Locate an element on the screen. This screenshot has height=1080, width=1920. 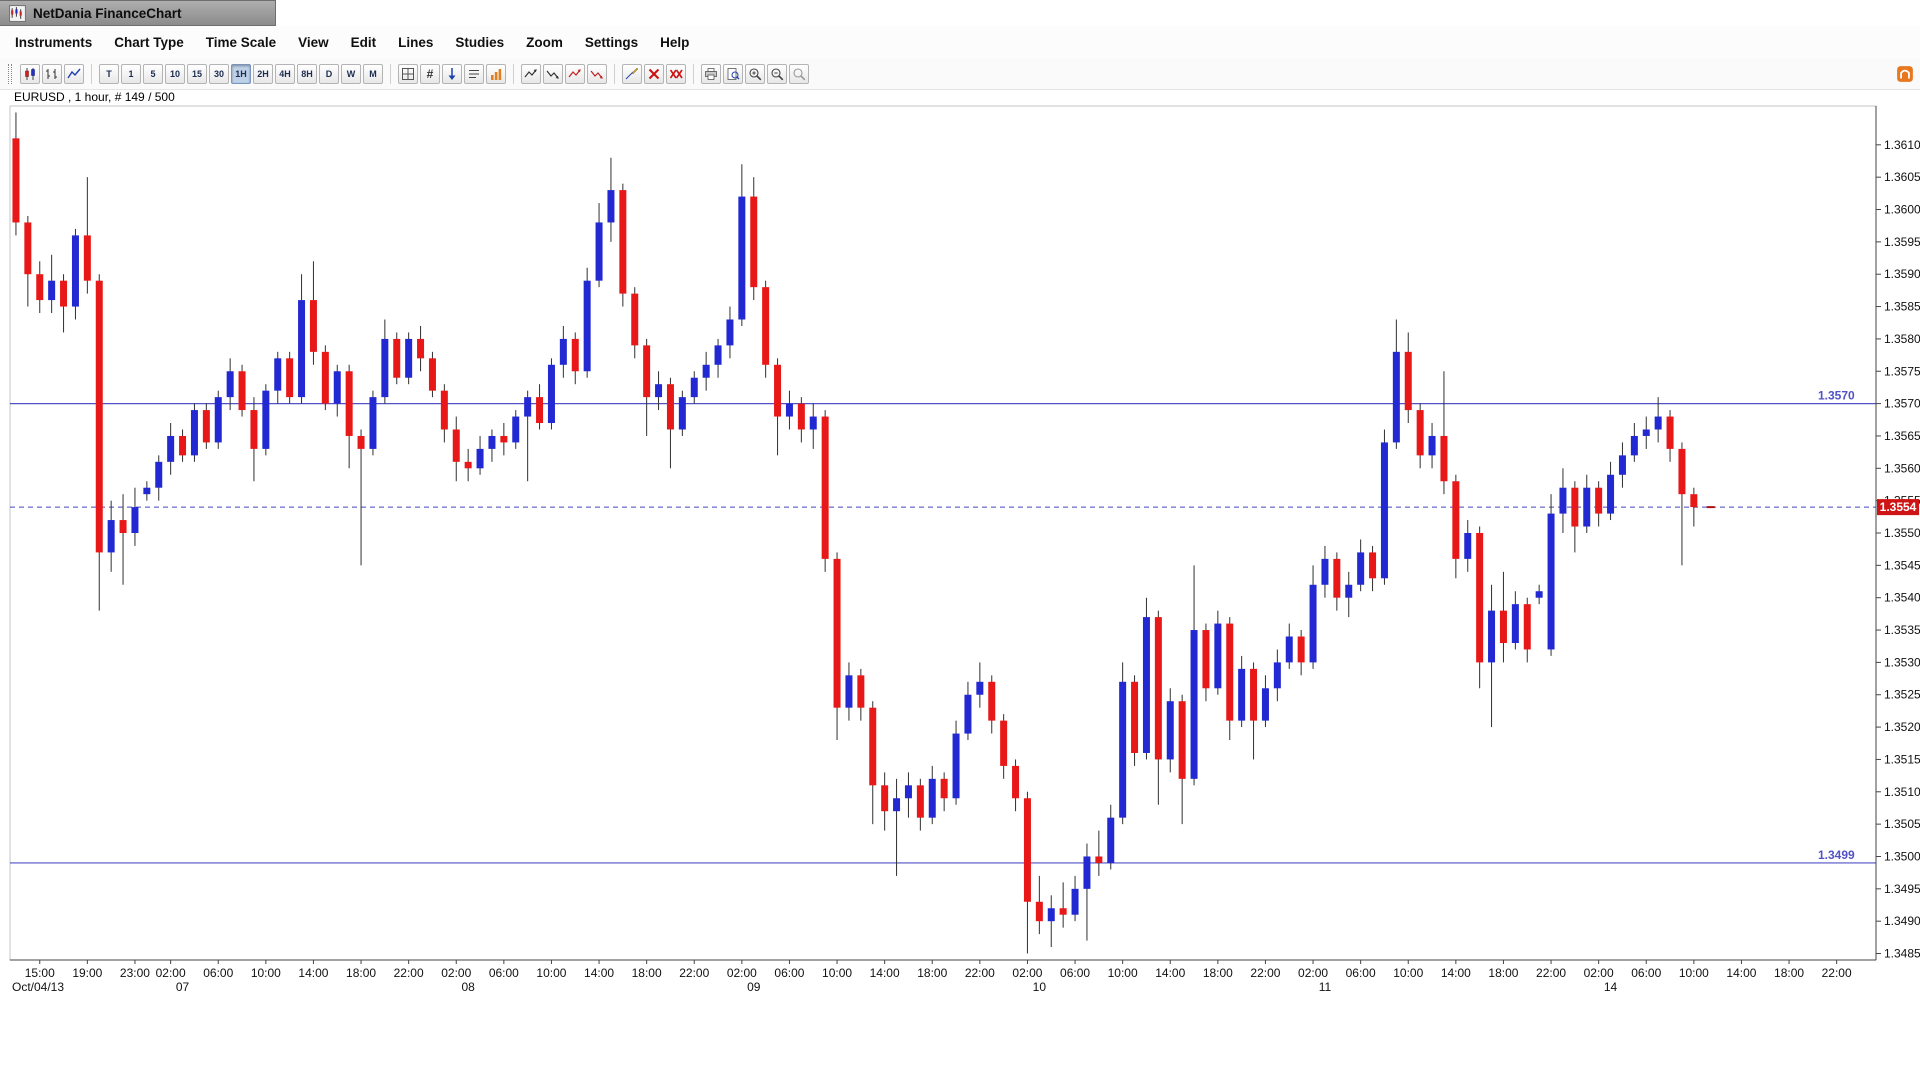
timeframe-5m-button: 5 is located at coordinates (153, 74).